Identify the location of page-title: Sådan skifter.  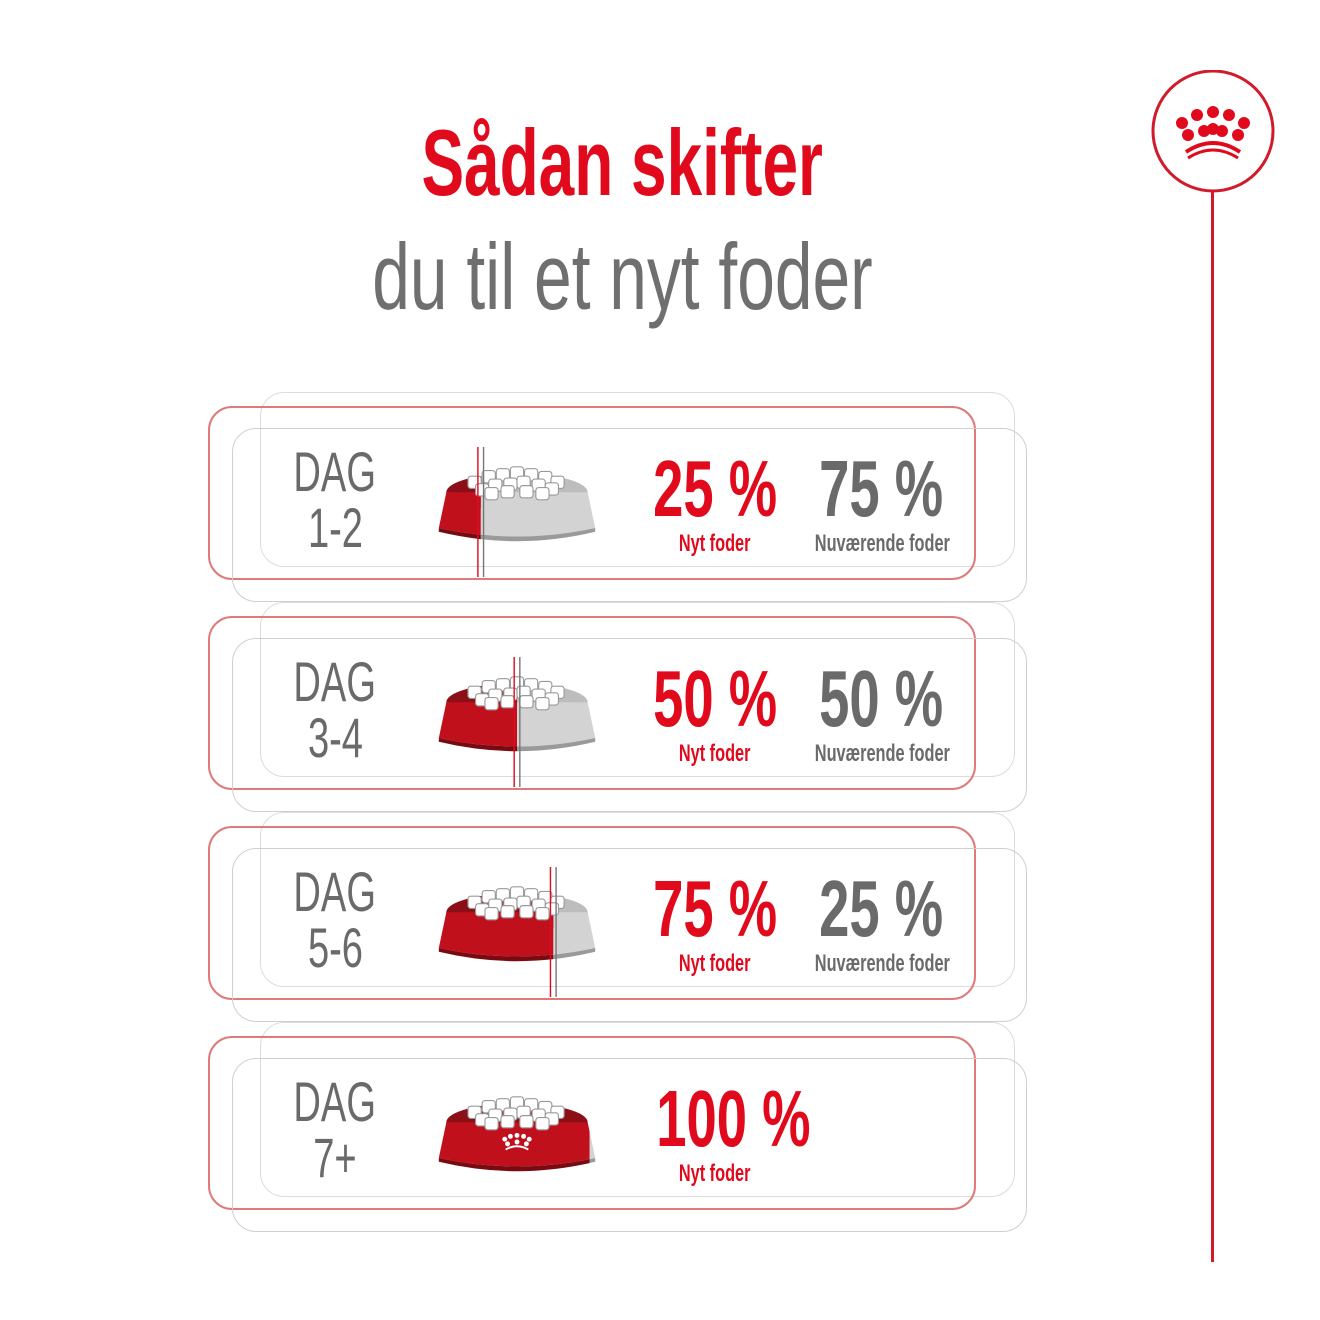
(622, 162).